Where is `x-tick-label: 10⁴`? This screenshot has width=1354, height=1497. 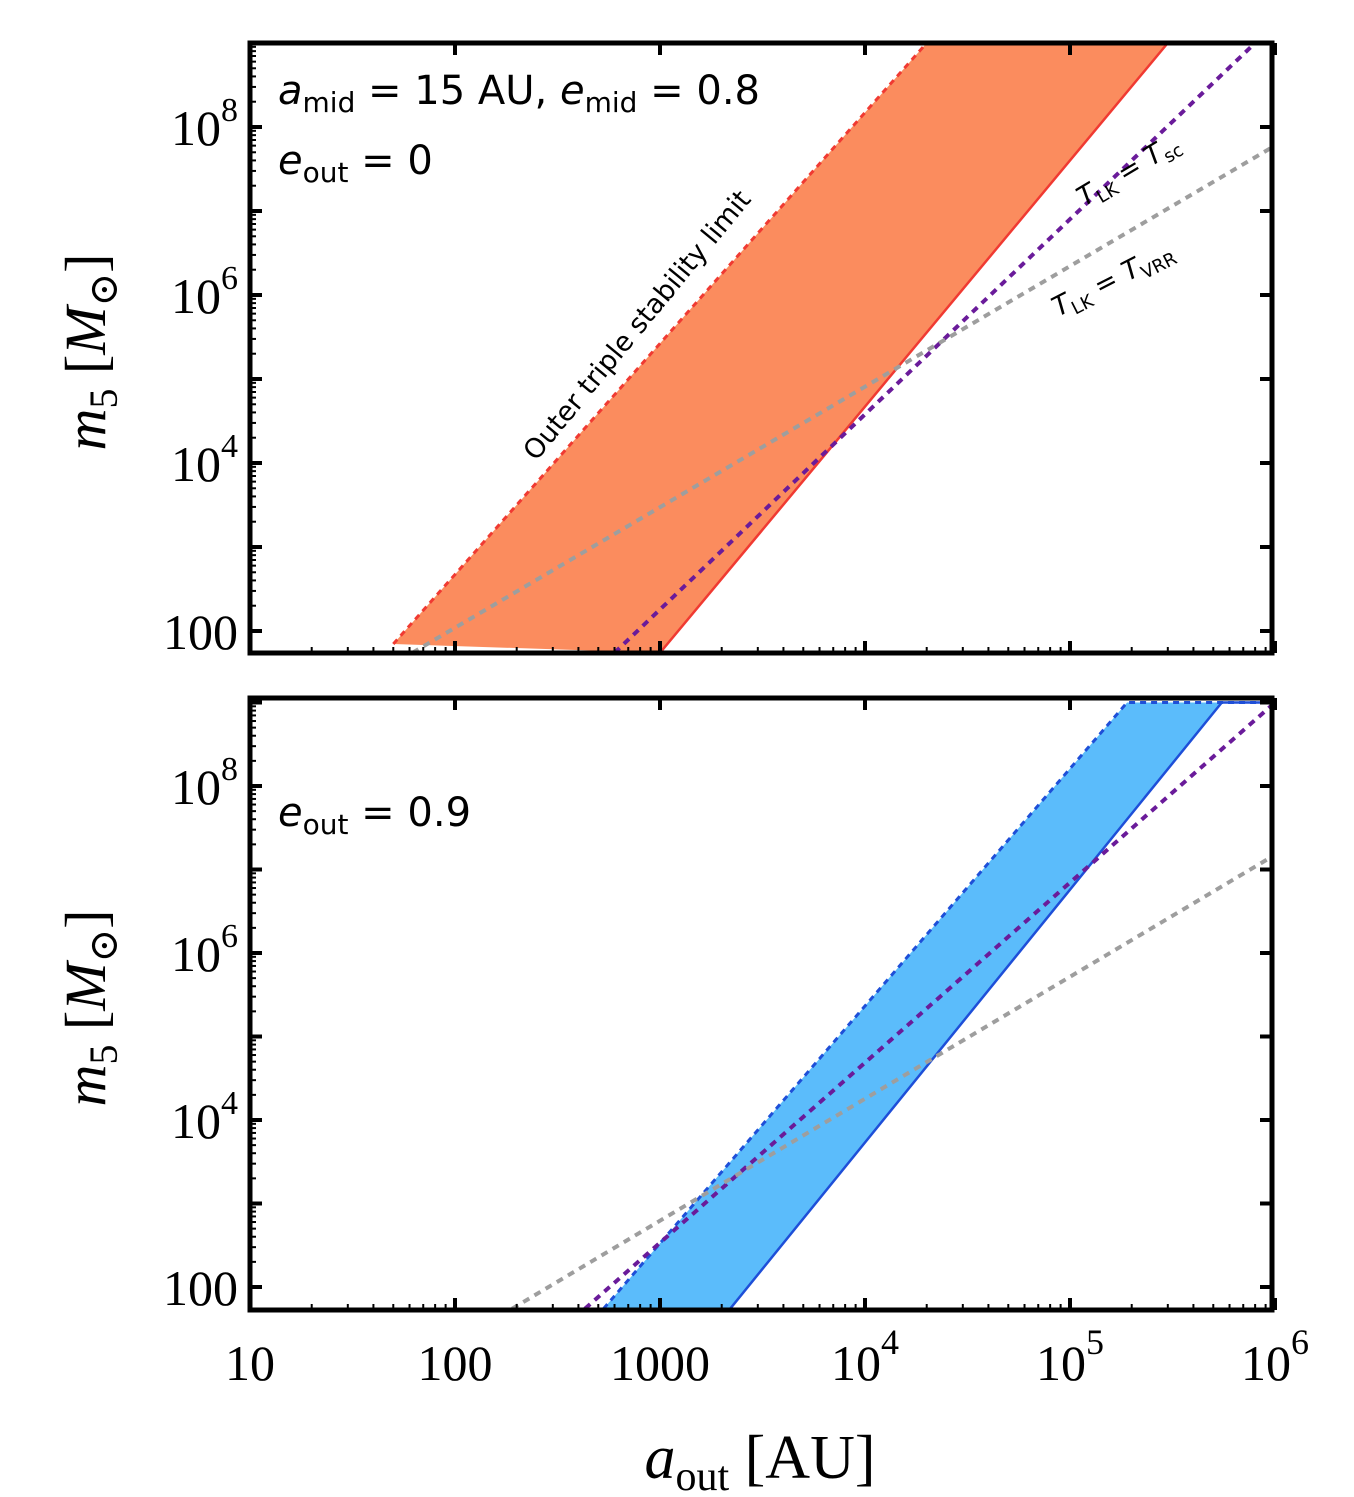
x-tick-label: 10⁴ is located at coordinates (865, 1356).